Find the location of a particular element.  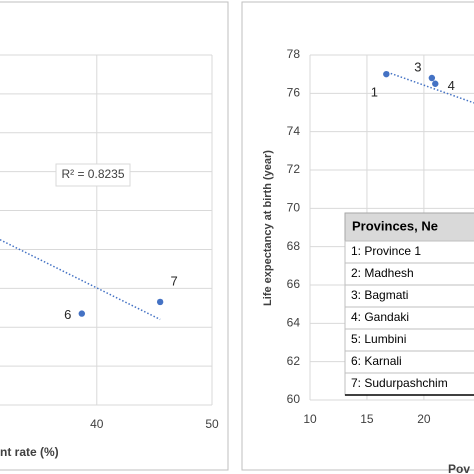

point-label: 3 is located at coordinates (417, 66).